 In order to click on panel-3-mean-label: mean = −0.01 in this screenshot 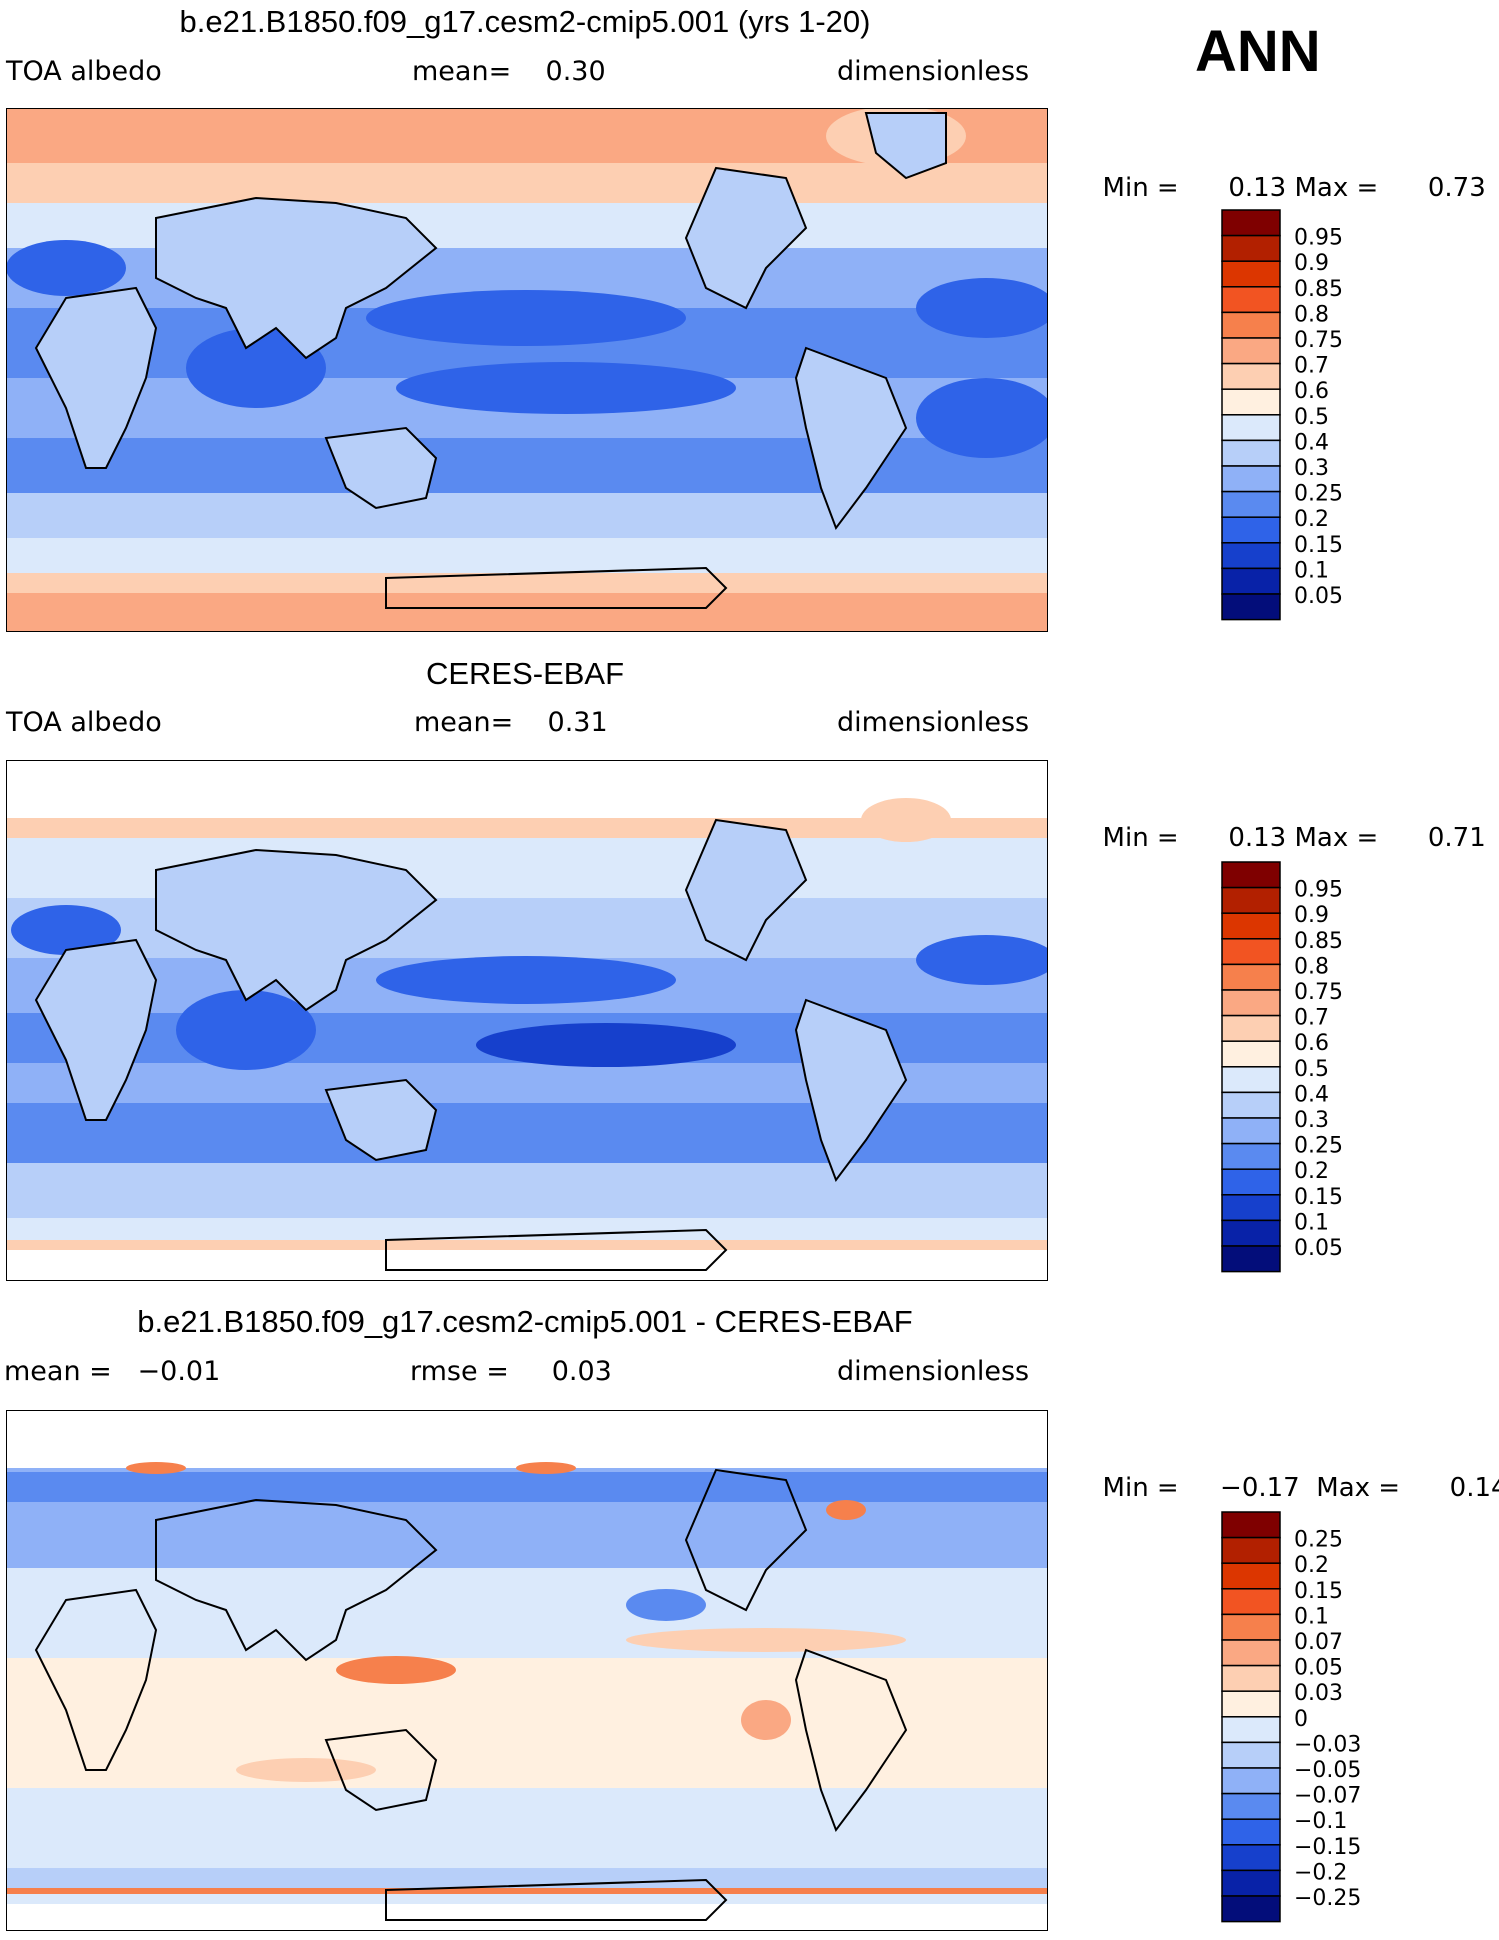, I will do `click(112, 1371)`.